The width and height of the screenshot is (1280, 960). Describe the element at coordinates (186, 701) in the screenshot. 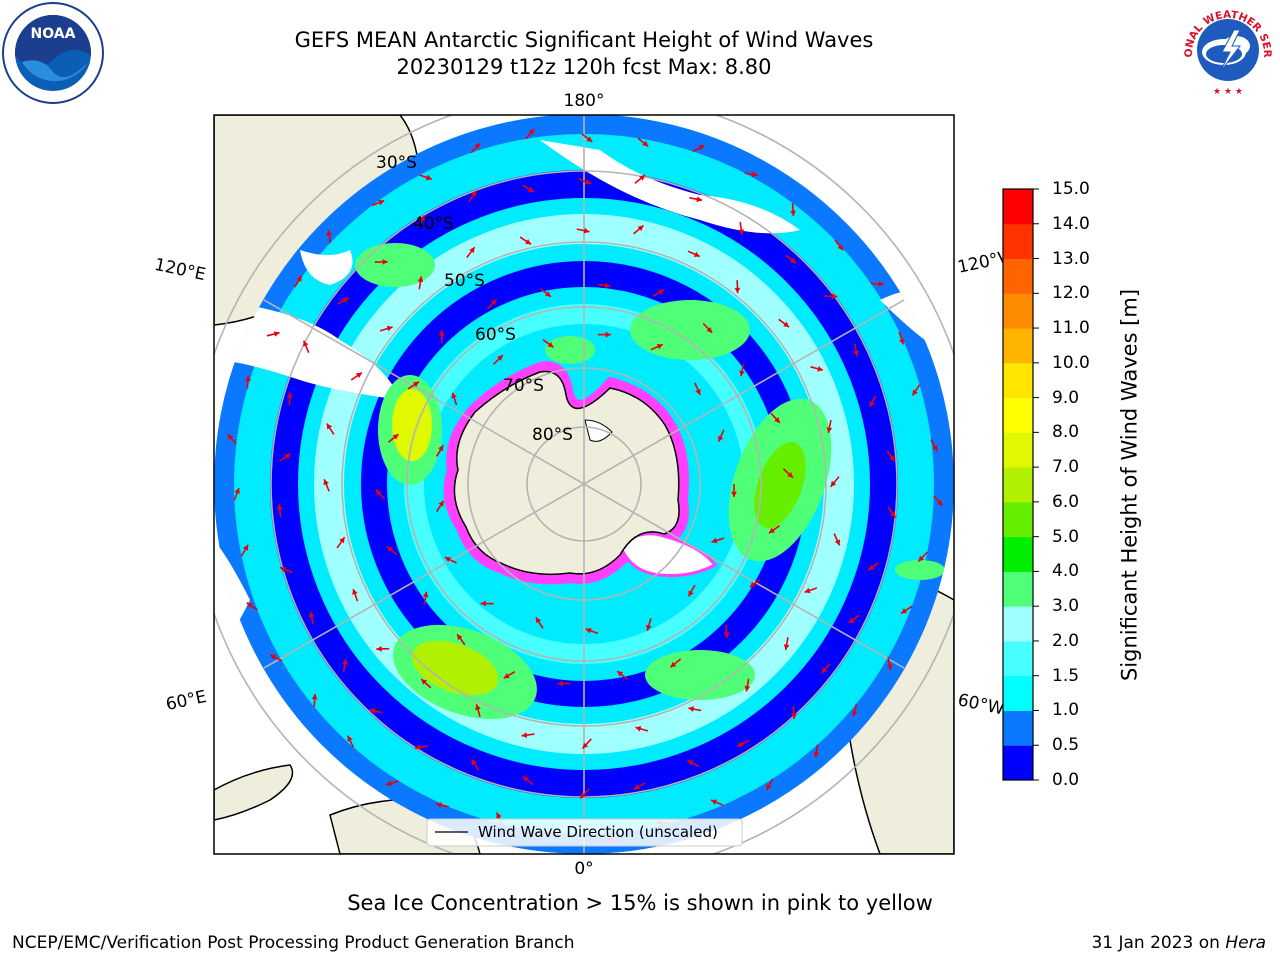

I see `lon-label-60e: 60°E` at that location.